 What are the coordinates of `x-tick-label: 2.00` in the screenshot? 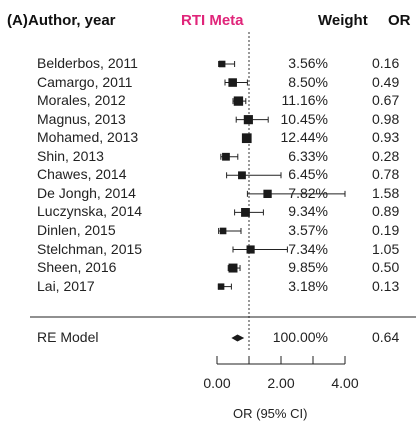 It's located at (280, 383).